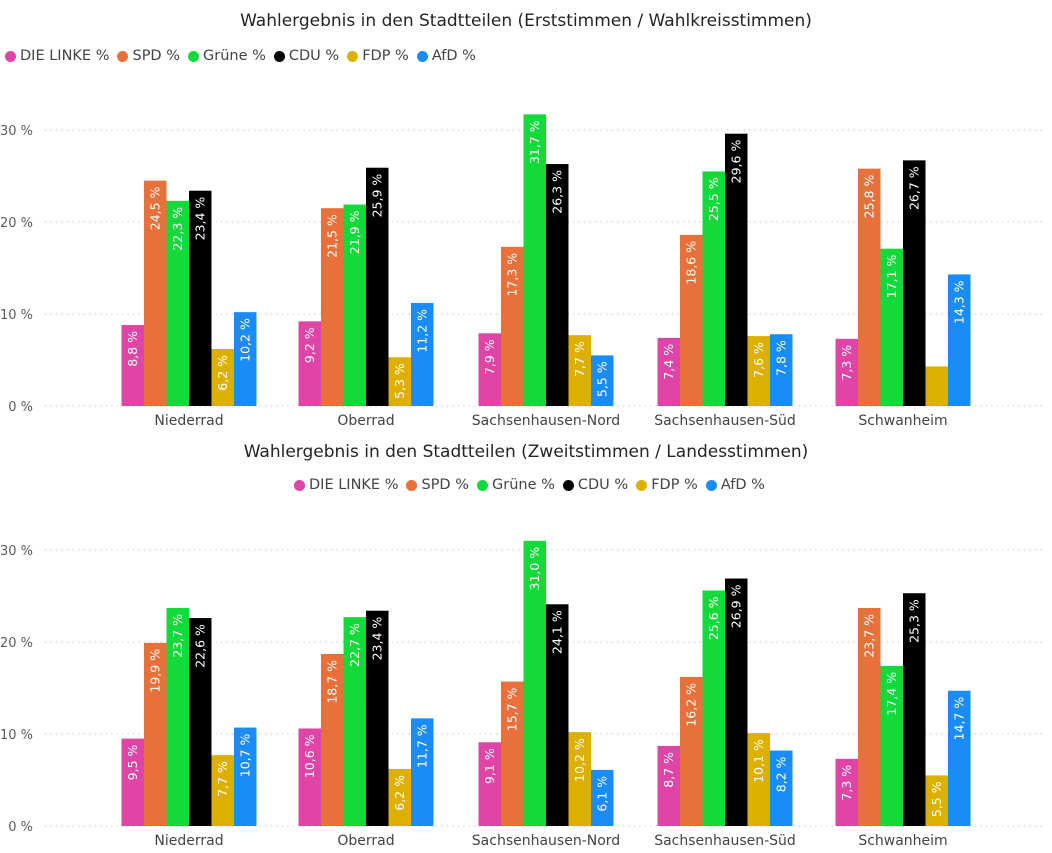 Image resolution: width=1052 pixels, height=853 pixels. What do you see at coordinates (512, 275) in the screenshot?
I see `data-label: 17,3 %` at bounding box center [512, 275].